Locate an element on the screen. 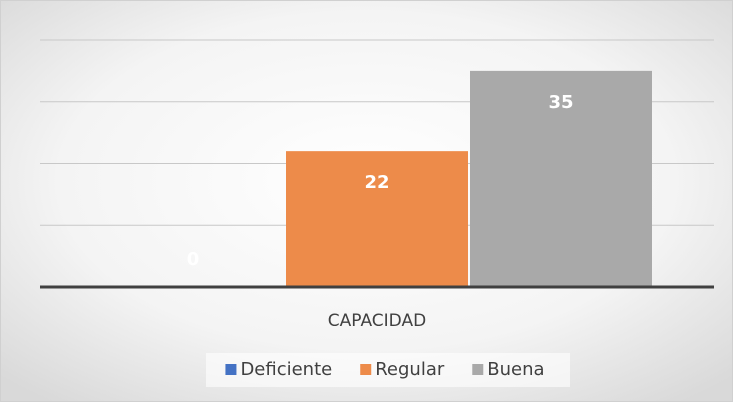 The width and height of the screenshot is (733, 402). legend-label: Buena is located at coordinates (515, 369).